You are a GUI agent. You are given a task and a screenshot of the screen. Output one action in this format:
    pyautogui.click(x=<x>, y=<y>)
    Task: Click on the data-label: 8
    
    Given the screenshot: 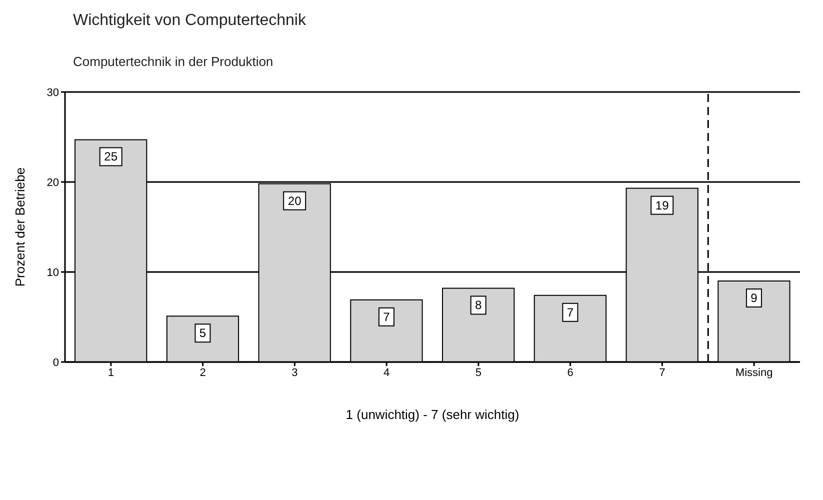 What is the action you would take?
    pyautogui.click(x=478, y=305)
    